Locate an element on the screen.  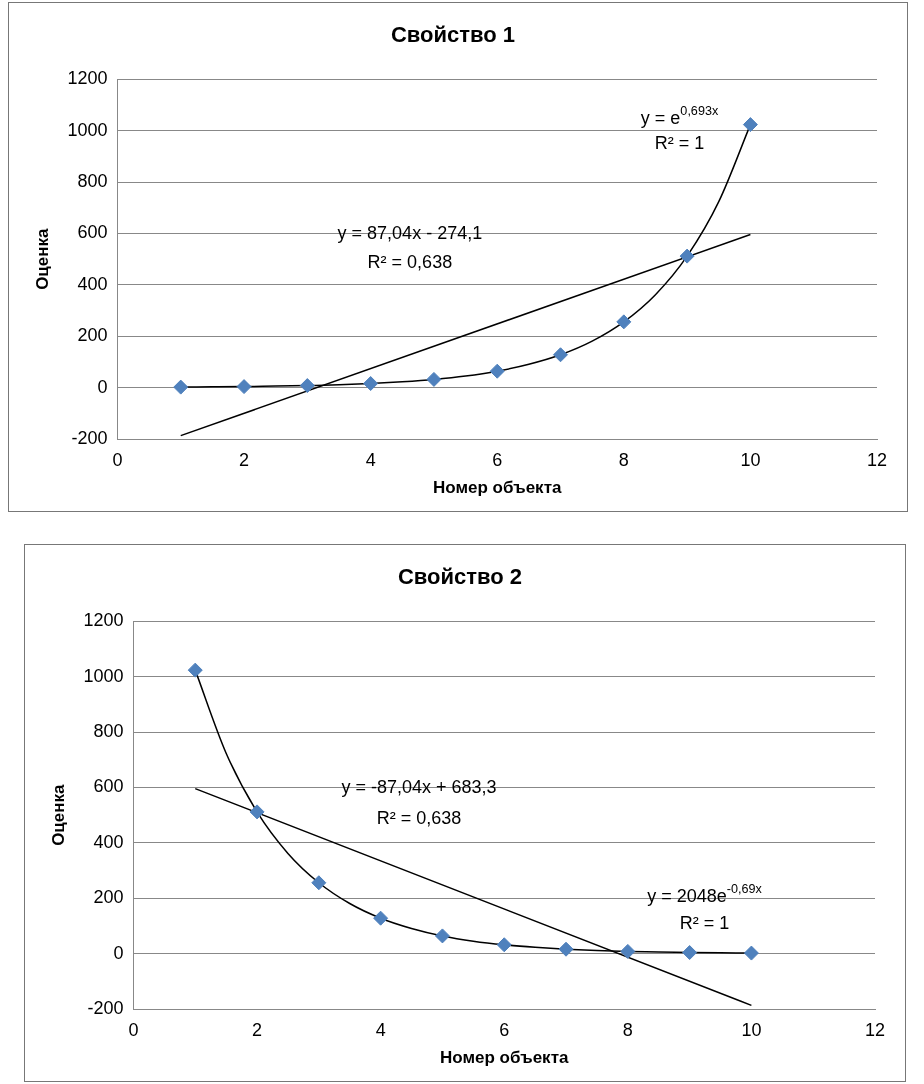
x-tick-label: 0 is located at coordinates (133, 1029).